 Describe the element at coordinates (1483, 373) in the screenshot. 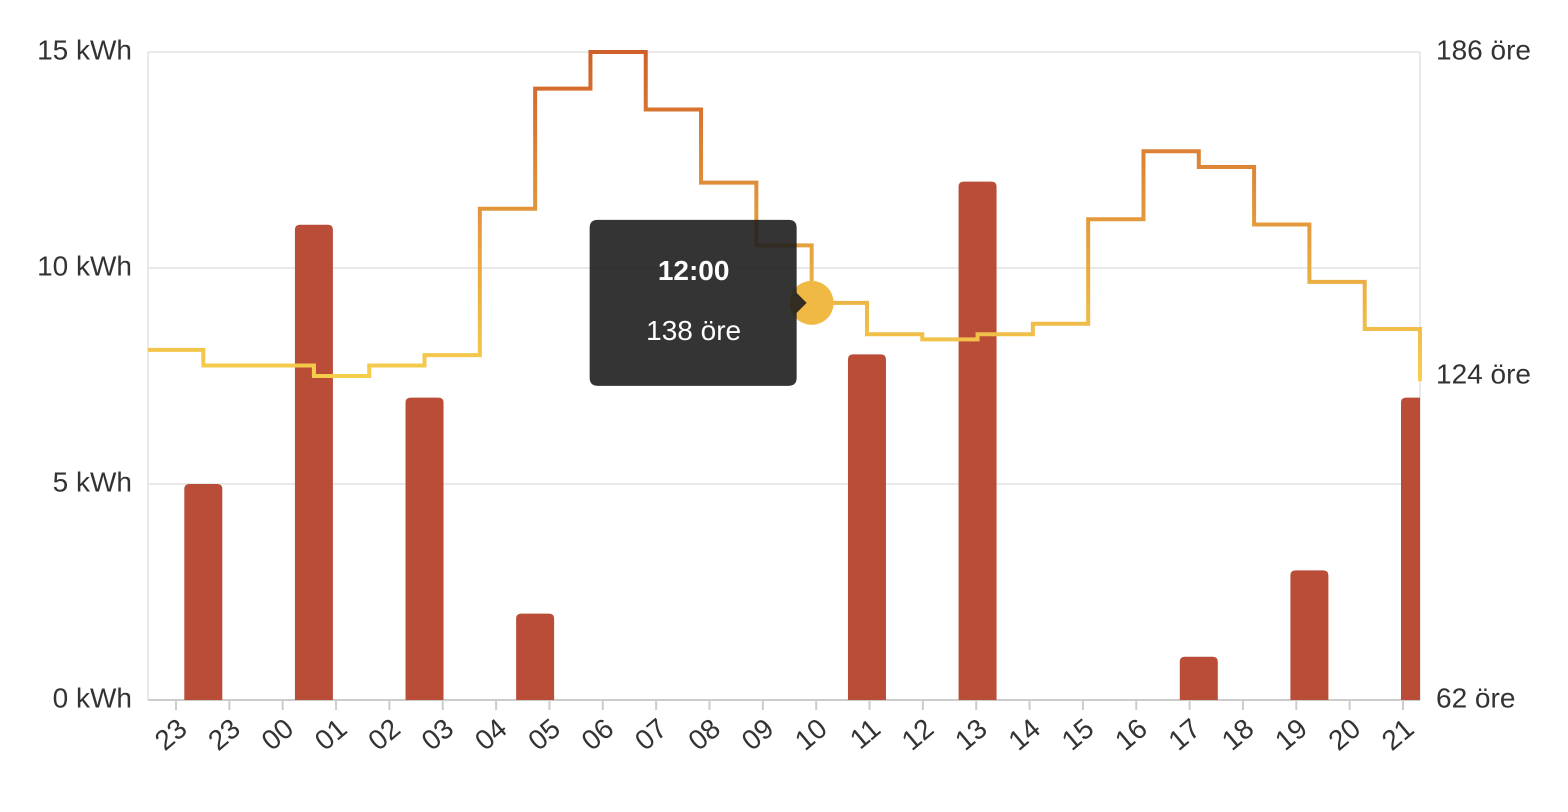

I see `y2-tick-label: 124 öre` at that location.